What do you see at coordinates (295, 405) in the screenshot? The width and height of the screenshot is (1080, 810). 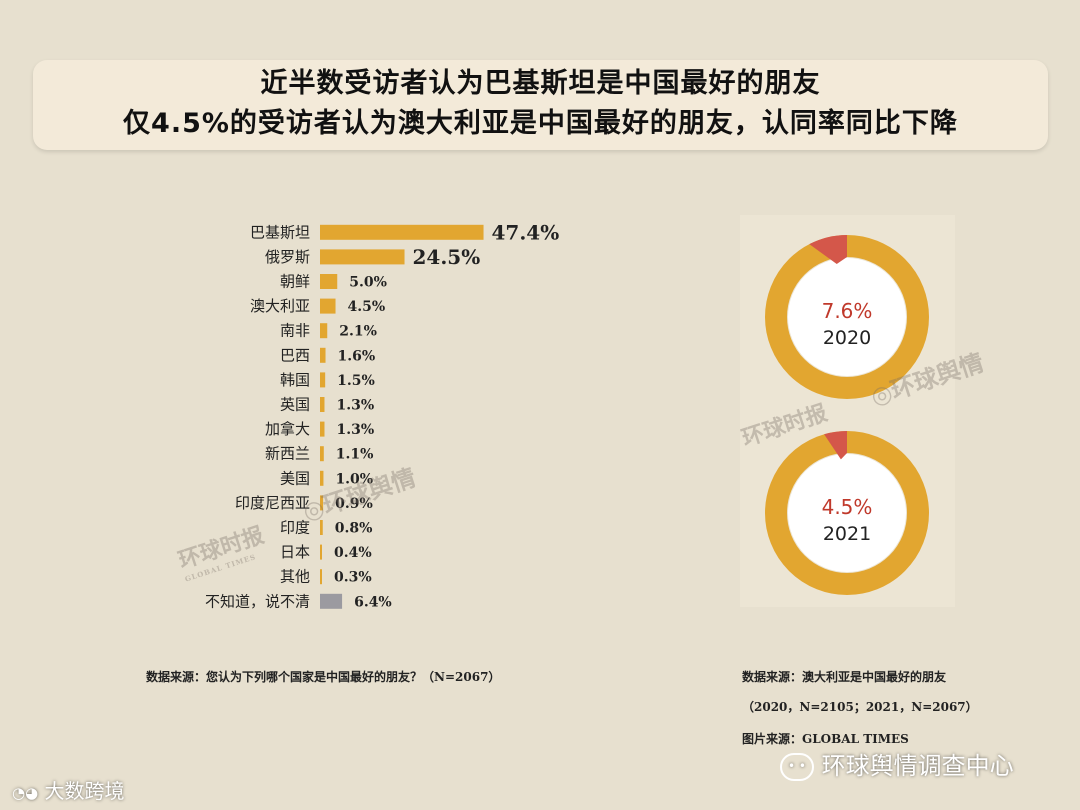 I see `category-label: 英国` at bounding box center [295, 405].